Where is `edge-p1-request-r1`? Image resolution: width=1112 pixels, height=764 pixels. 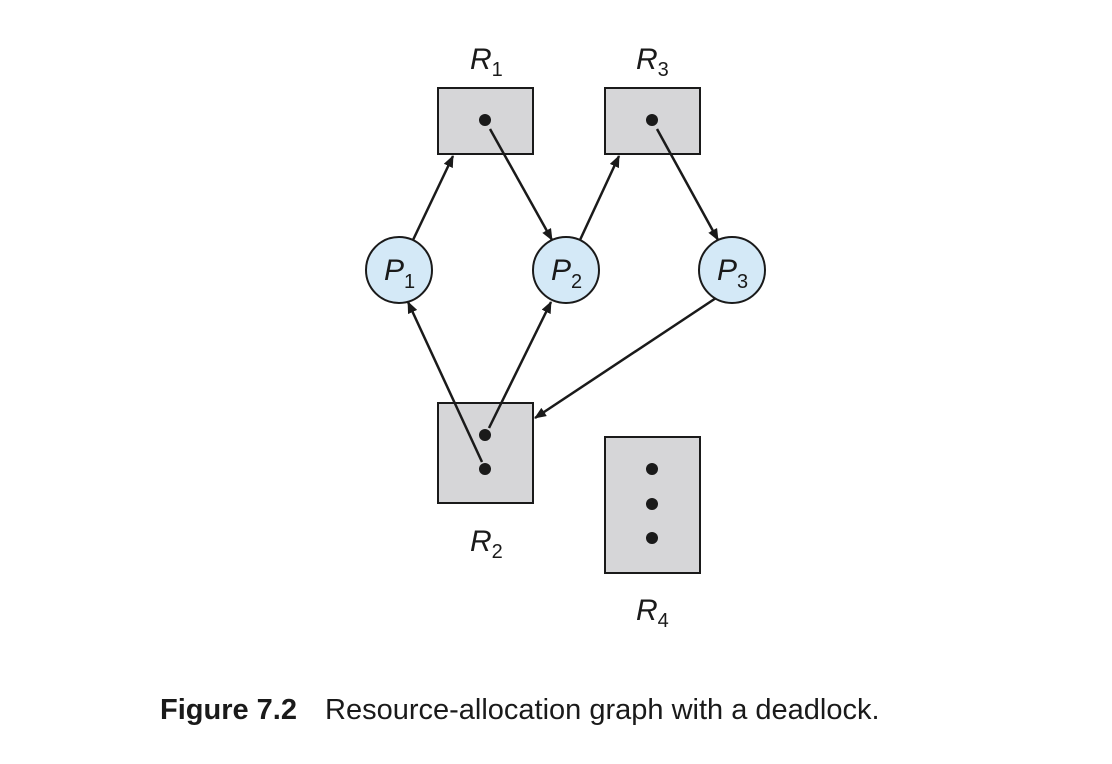 edge-p1-request-r1 is located at coordinates (433, 198).